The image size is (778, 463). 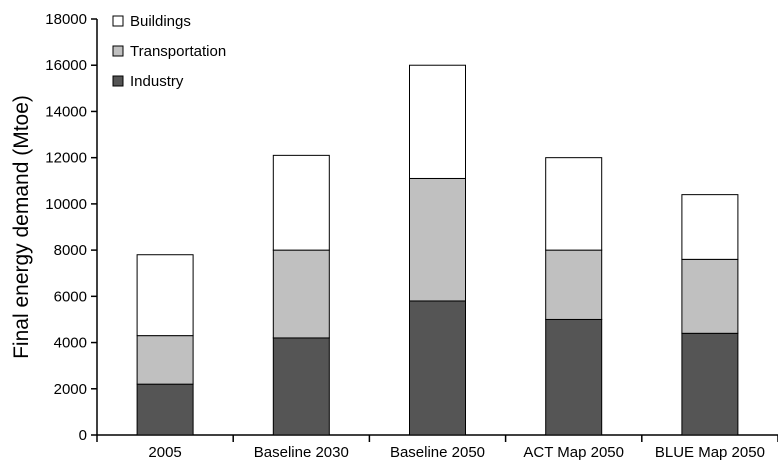 I want to click on x-category-label: 2005, so click(x=164, y=452).